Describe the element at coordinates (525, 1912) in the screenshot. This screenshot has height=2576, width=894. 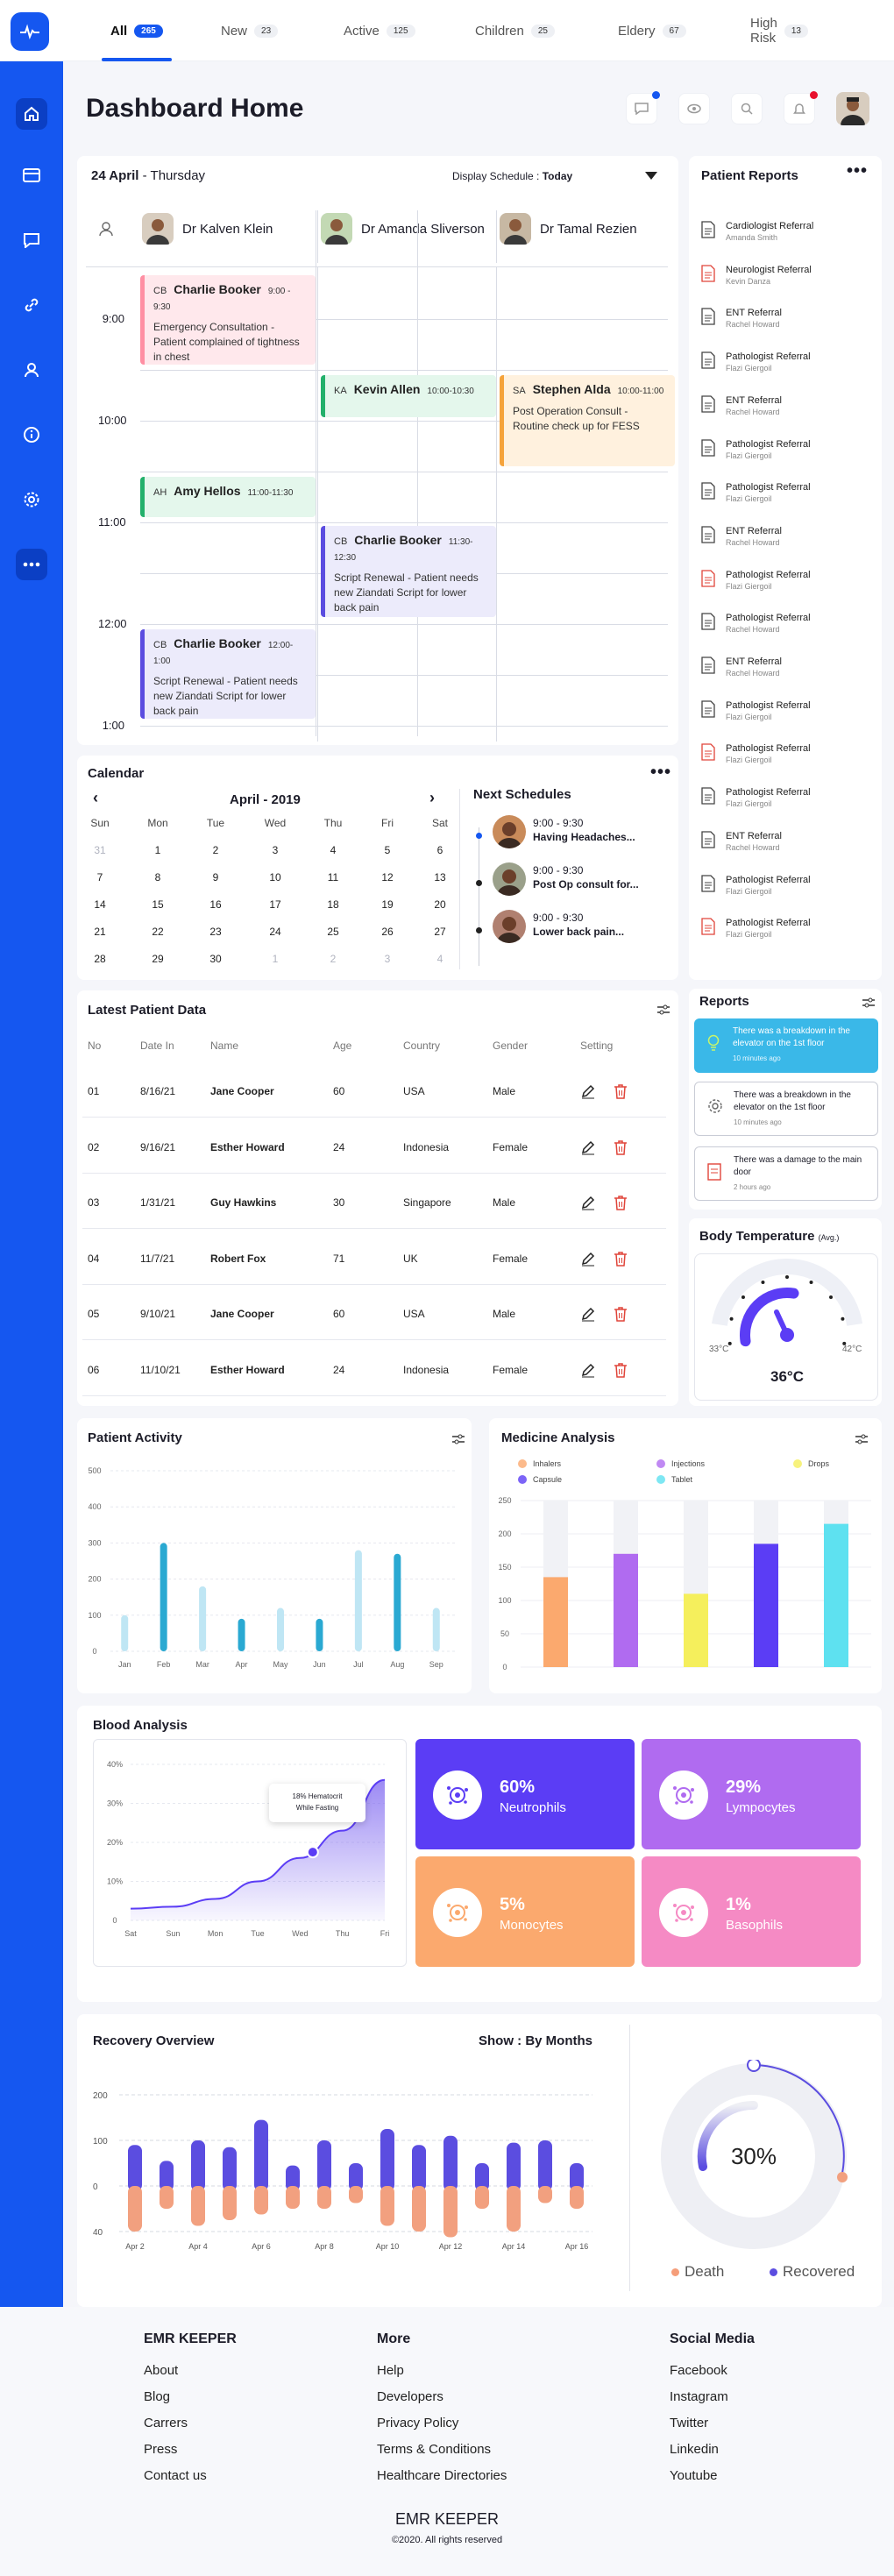
I see `blood-stat-card: 5% Monocytes` at that location.